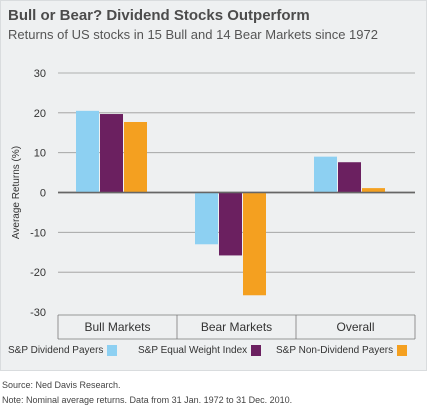  Describe the element at coordinates (117, 327) in the screenshot. I see `category-label: Bull Markets` at that location.